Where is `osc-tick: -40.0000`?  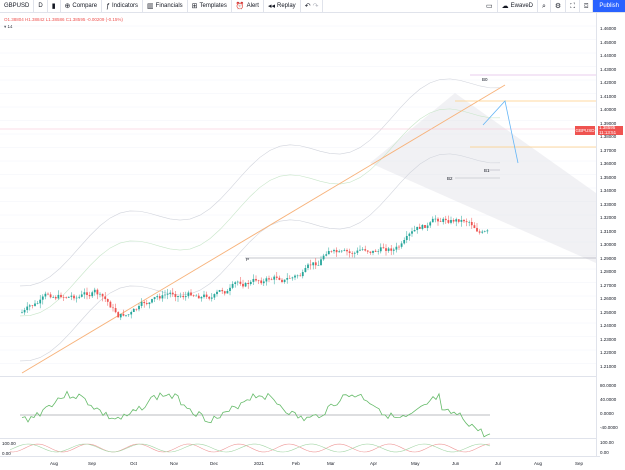
osc-tick: -40.0000 is located at coordinates (609, 427).